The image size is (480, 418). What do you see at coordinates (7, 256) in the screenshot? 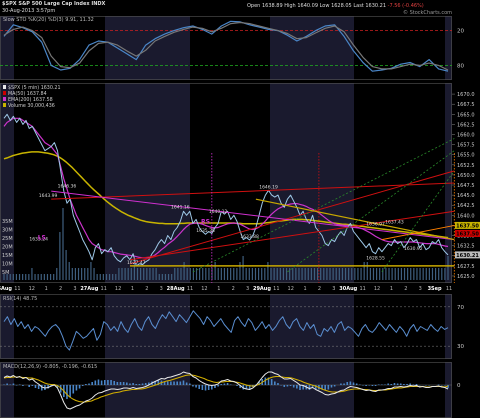
I see `volume-tick-label: 15M` at bounding box center [7, 256].